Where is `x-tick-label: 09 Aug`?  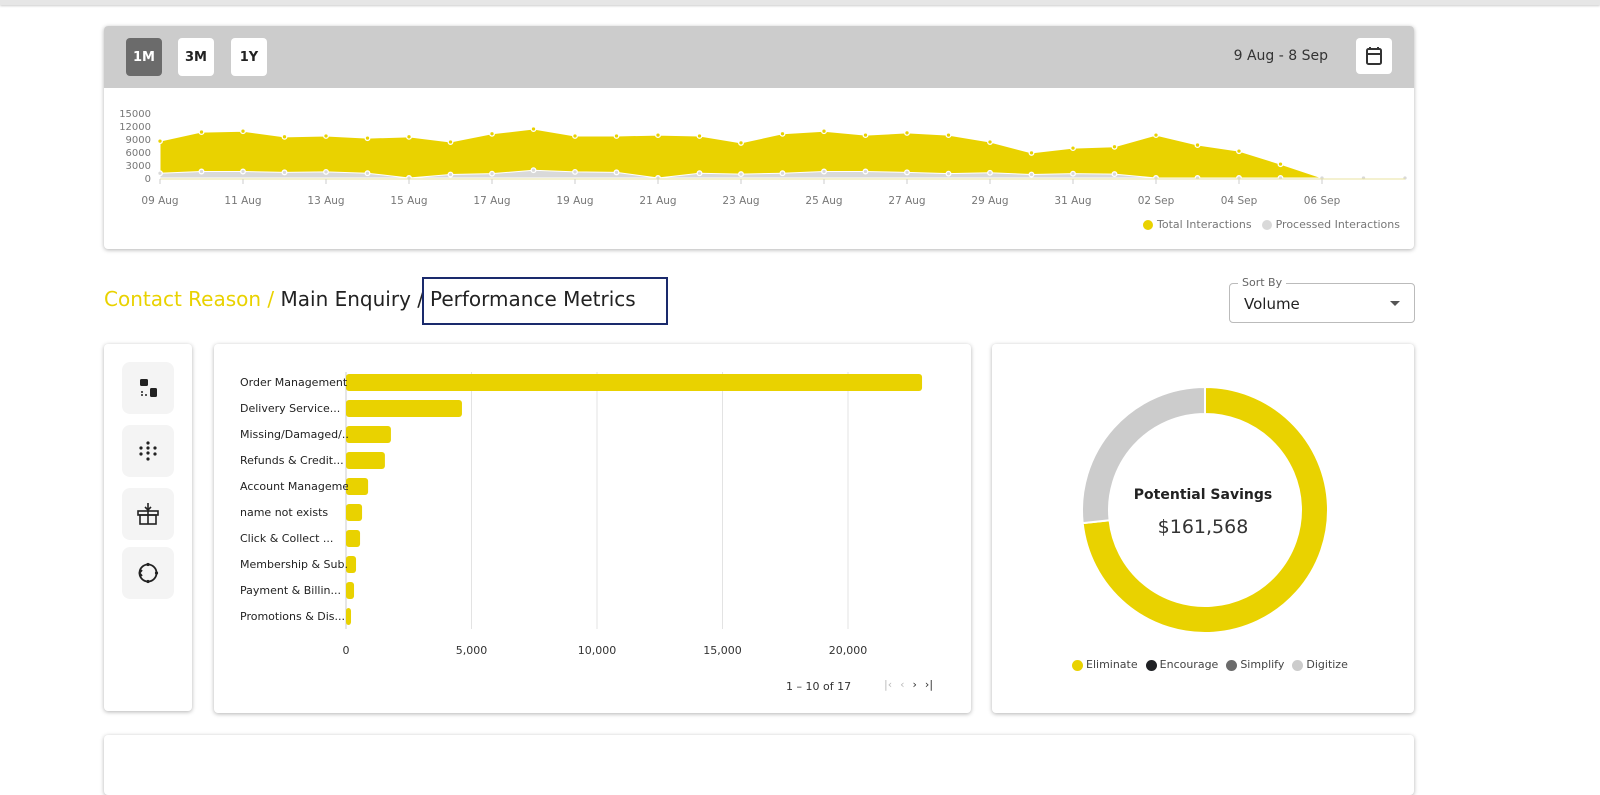 x-tick-label: 09 Aug is located at coordinates (159, 201).